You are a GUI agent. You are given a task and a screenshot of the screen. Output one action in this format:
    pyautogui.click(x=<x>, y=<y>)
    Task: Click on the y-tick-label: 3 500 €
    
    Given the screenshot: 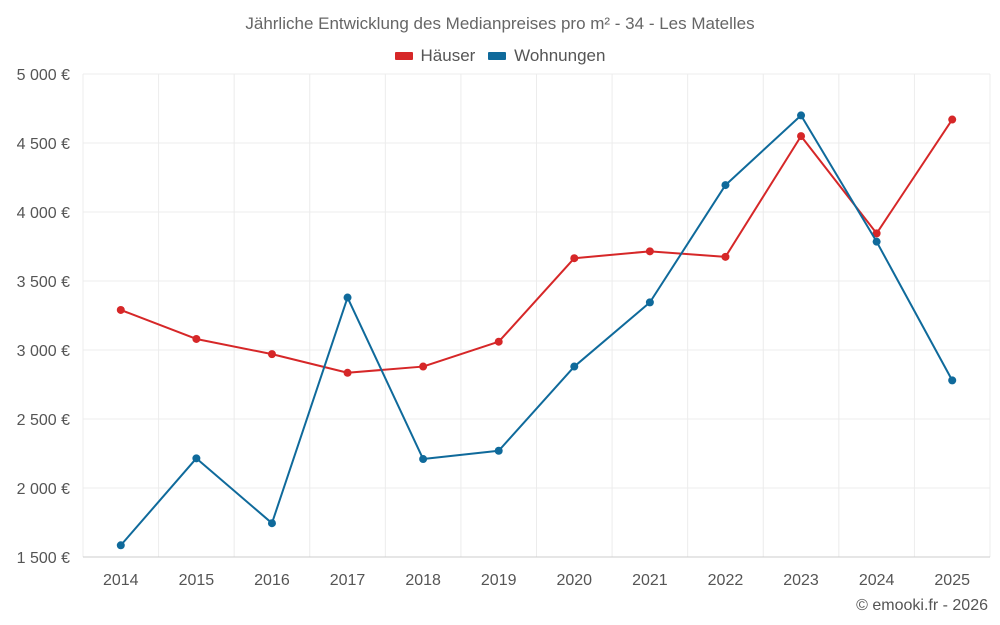 What is the action you would take?
    pyautogui.click(x=43, y=282)
    